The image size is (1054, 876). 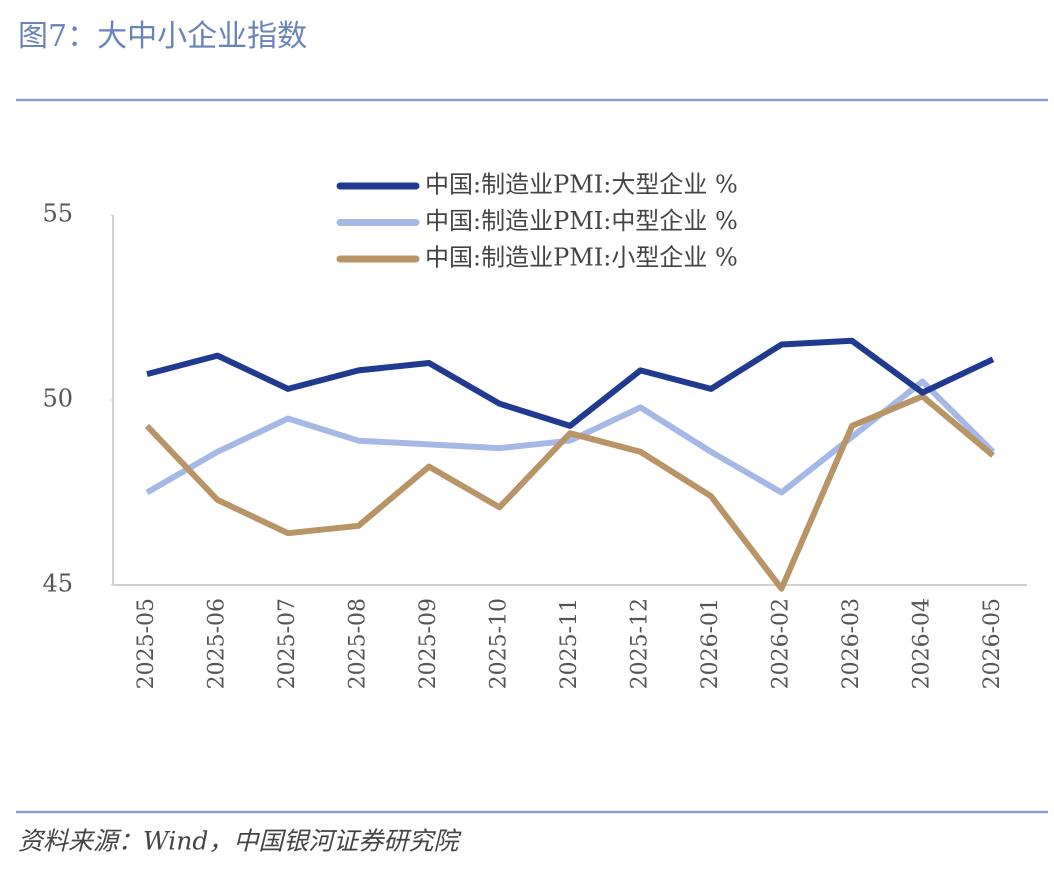 I want to click on x-tick-label: 2025-06, so click(x=217, y=643).